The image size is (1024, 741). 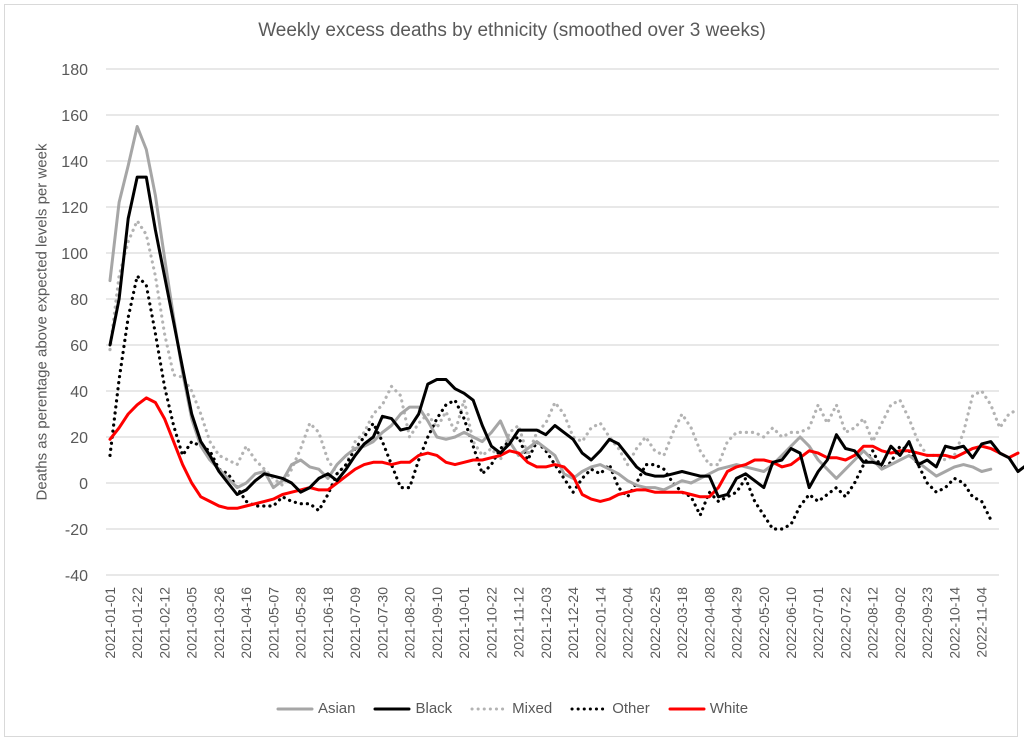 What do you see at coordinates (655, 623) in the screenshot?
I see `x-tick-label: 2022-02-25` at bounding box center [655, 623].